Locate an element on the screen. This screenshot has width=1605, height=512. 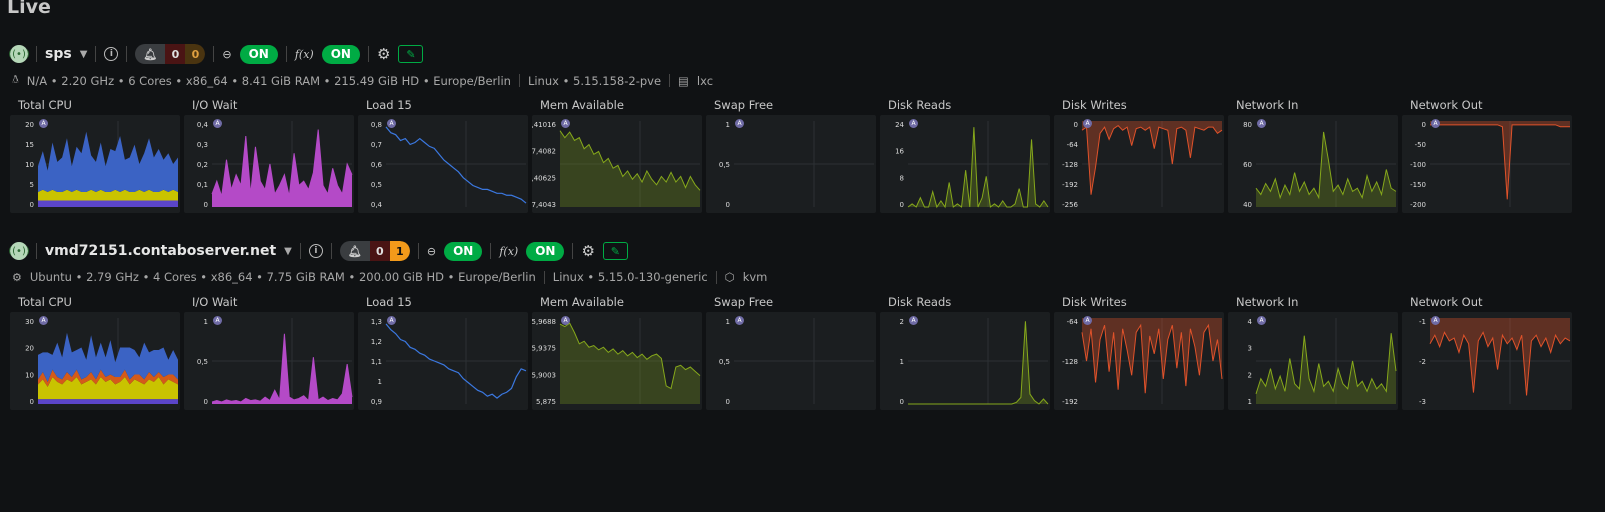
y-tick-label: 0,2 is located at coordinates (202, 165).